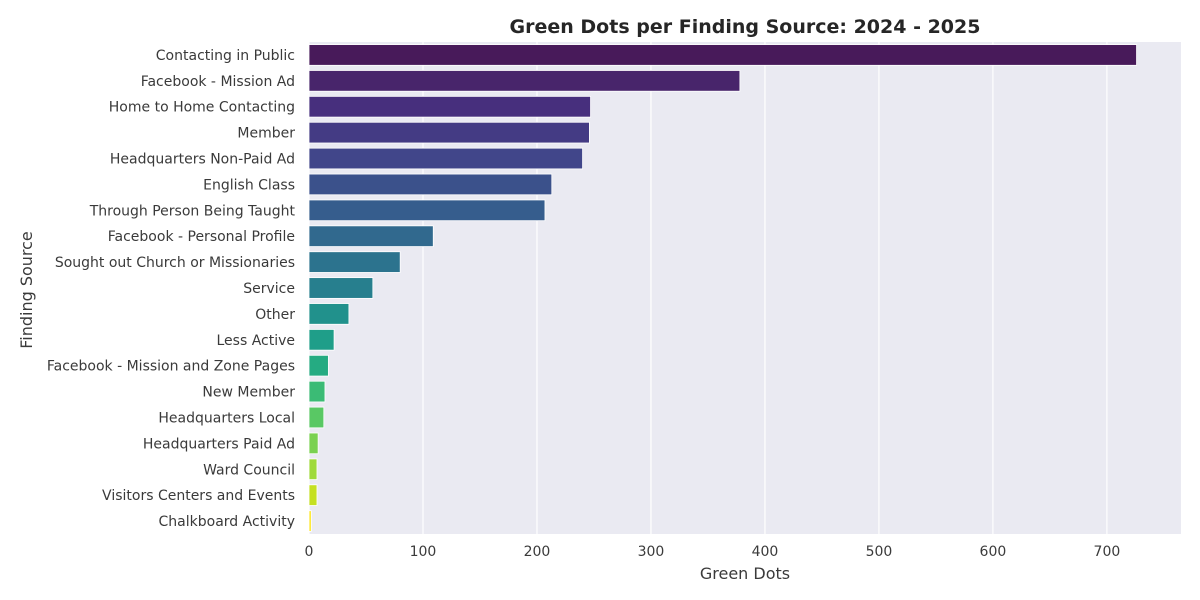 The image size is (1200, 600). Describe the element at coordinates (202, 160) in the screenshot. I see `y-tick-label: Headquarters Non-Paid Ad` at that location.